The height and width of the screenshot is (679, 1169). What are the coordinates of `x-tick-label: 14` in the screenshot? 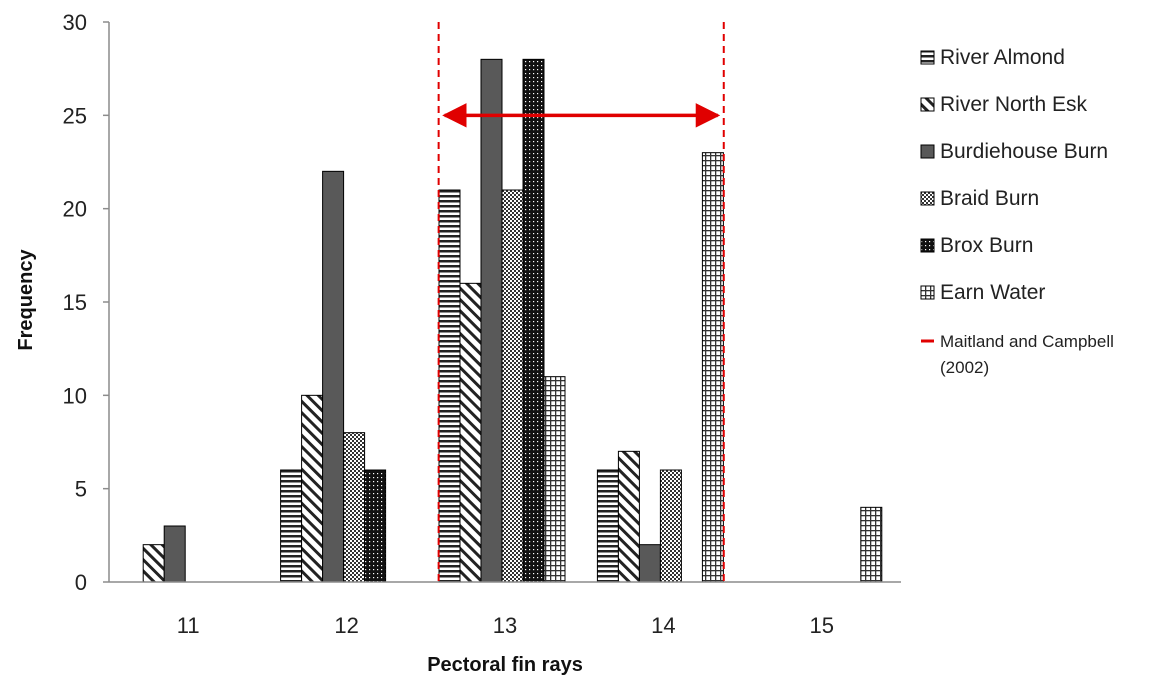 It's located at (663, 625).